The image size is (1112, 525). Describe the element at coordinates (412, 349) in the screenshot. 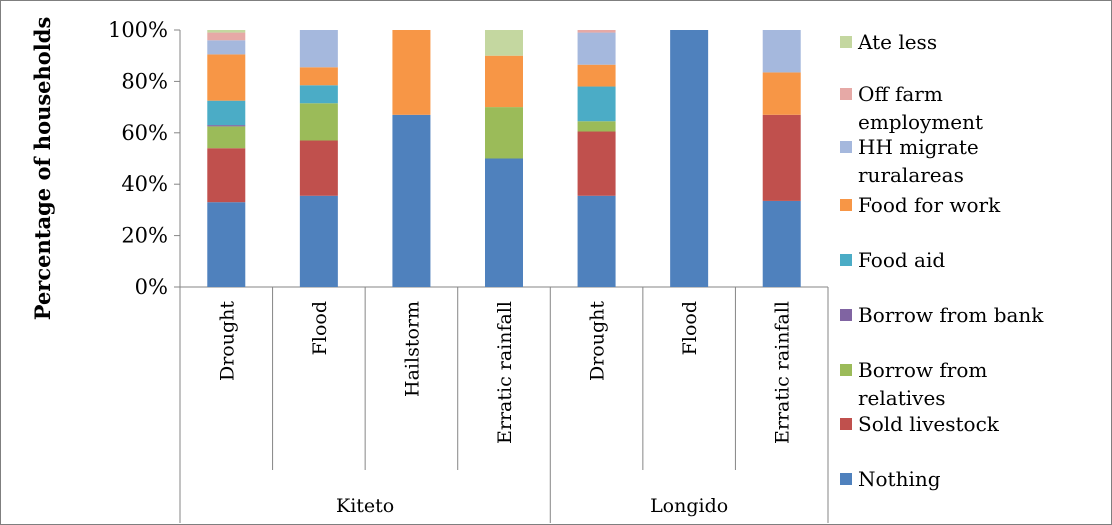

I see `category-label: Hailstorm` at that location.